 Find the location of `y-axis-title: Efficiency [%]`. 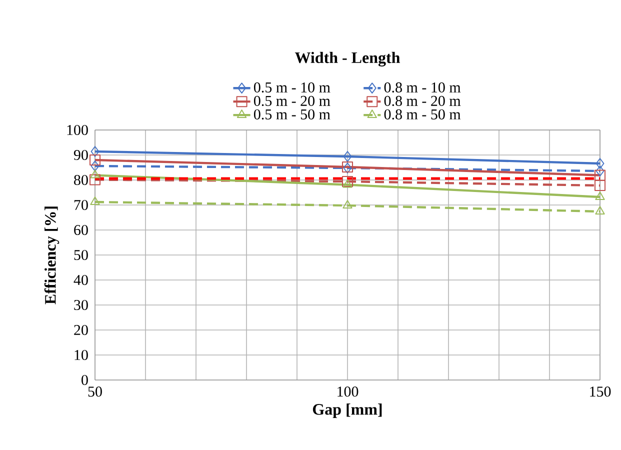

y-axis-title: Efficiency [%] is located at coordinates (52, 255).